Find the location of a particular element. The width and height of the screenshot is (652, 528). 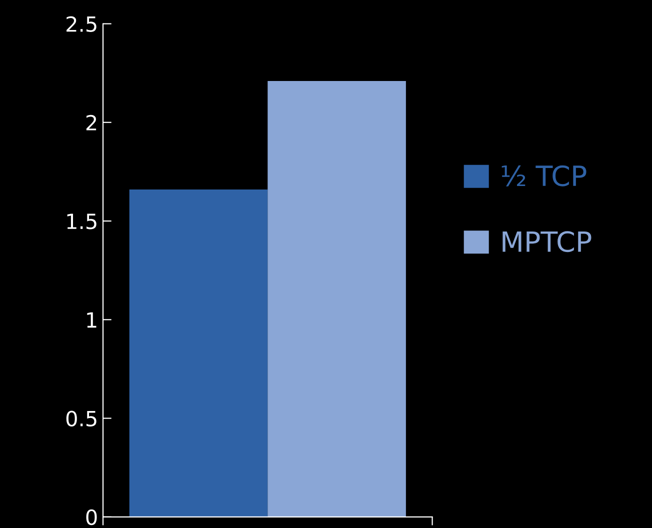

legend-label: ½ TCP is located at coordinates (544, 175).